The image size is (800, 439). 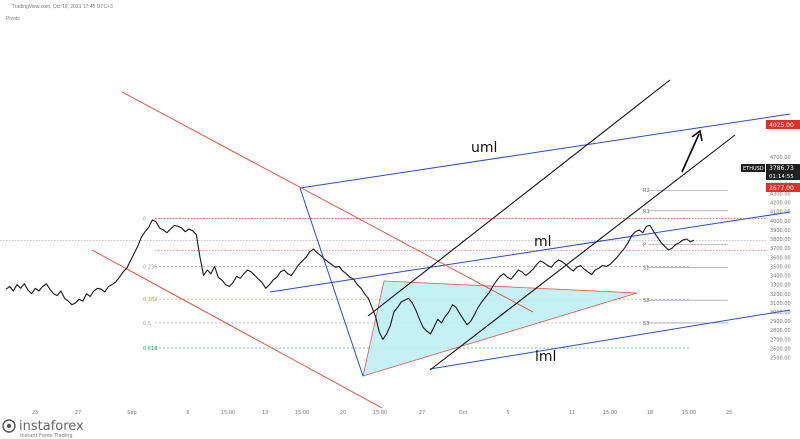 I want to click on y-tick-label: 3700.00, so click(x=780, y=249).